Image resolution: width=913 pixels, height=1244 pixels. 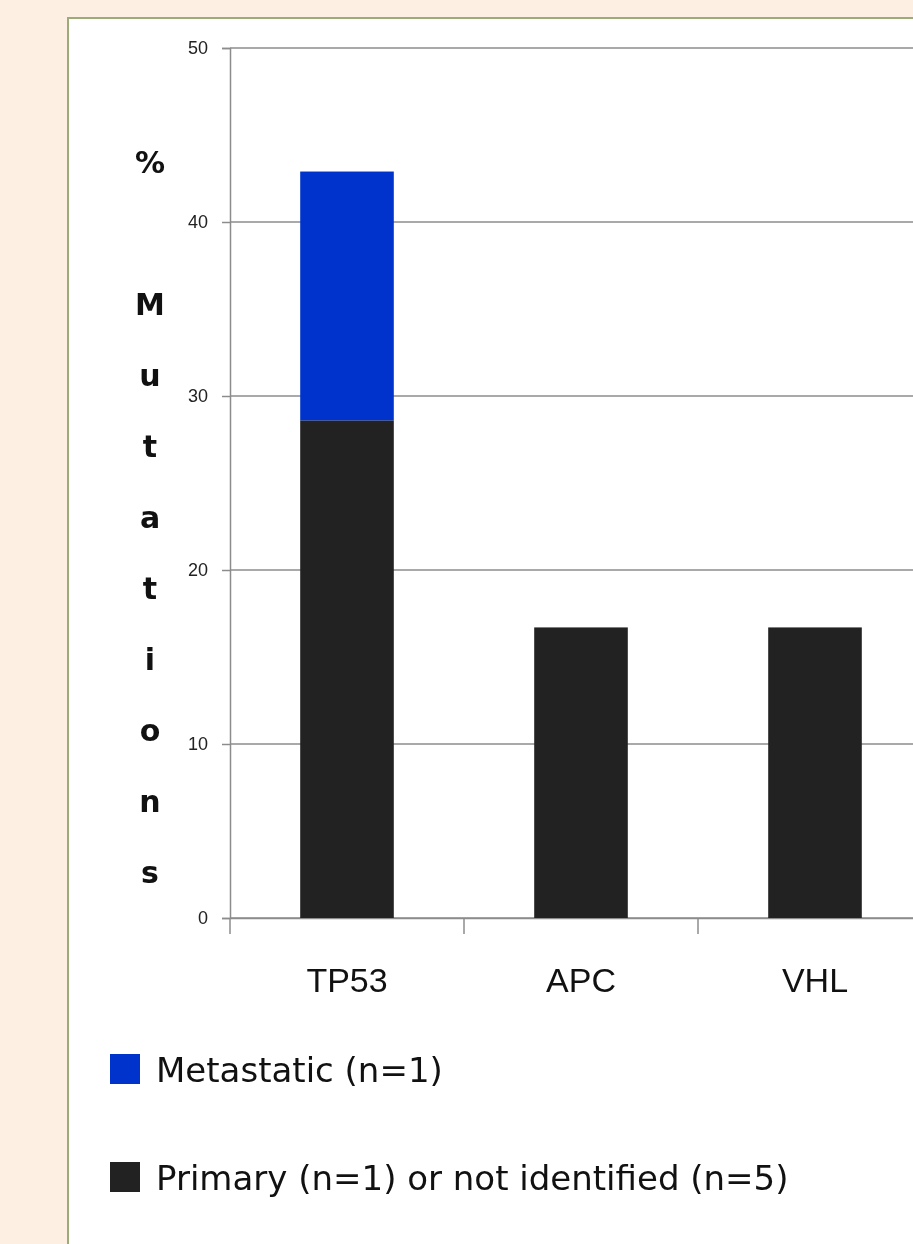 What do you see at coordinates (197, 396) in the screenshot?
I see `y-tick-label: 30` at bounding box center [197, 396].